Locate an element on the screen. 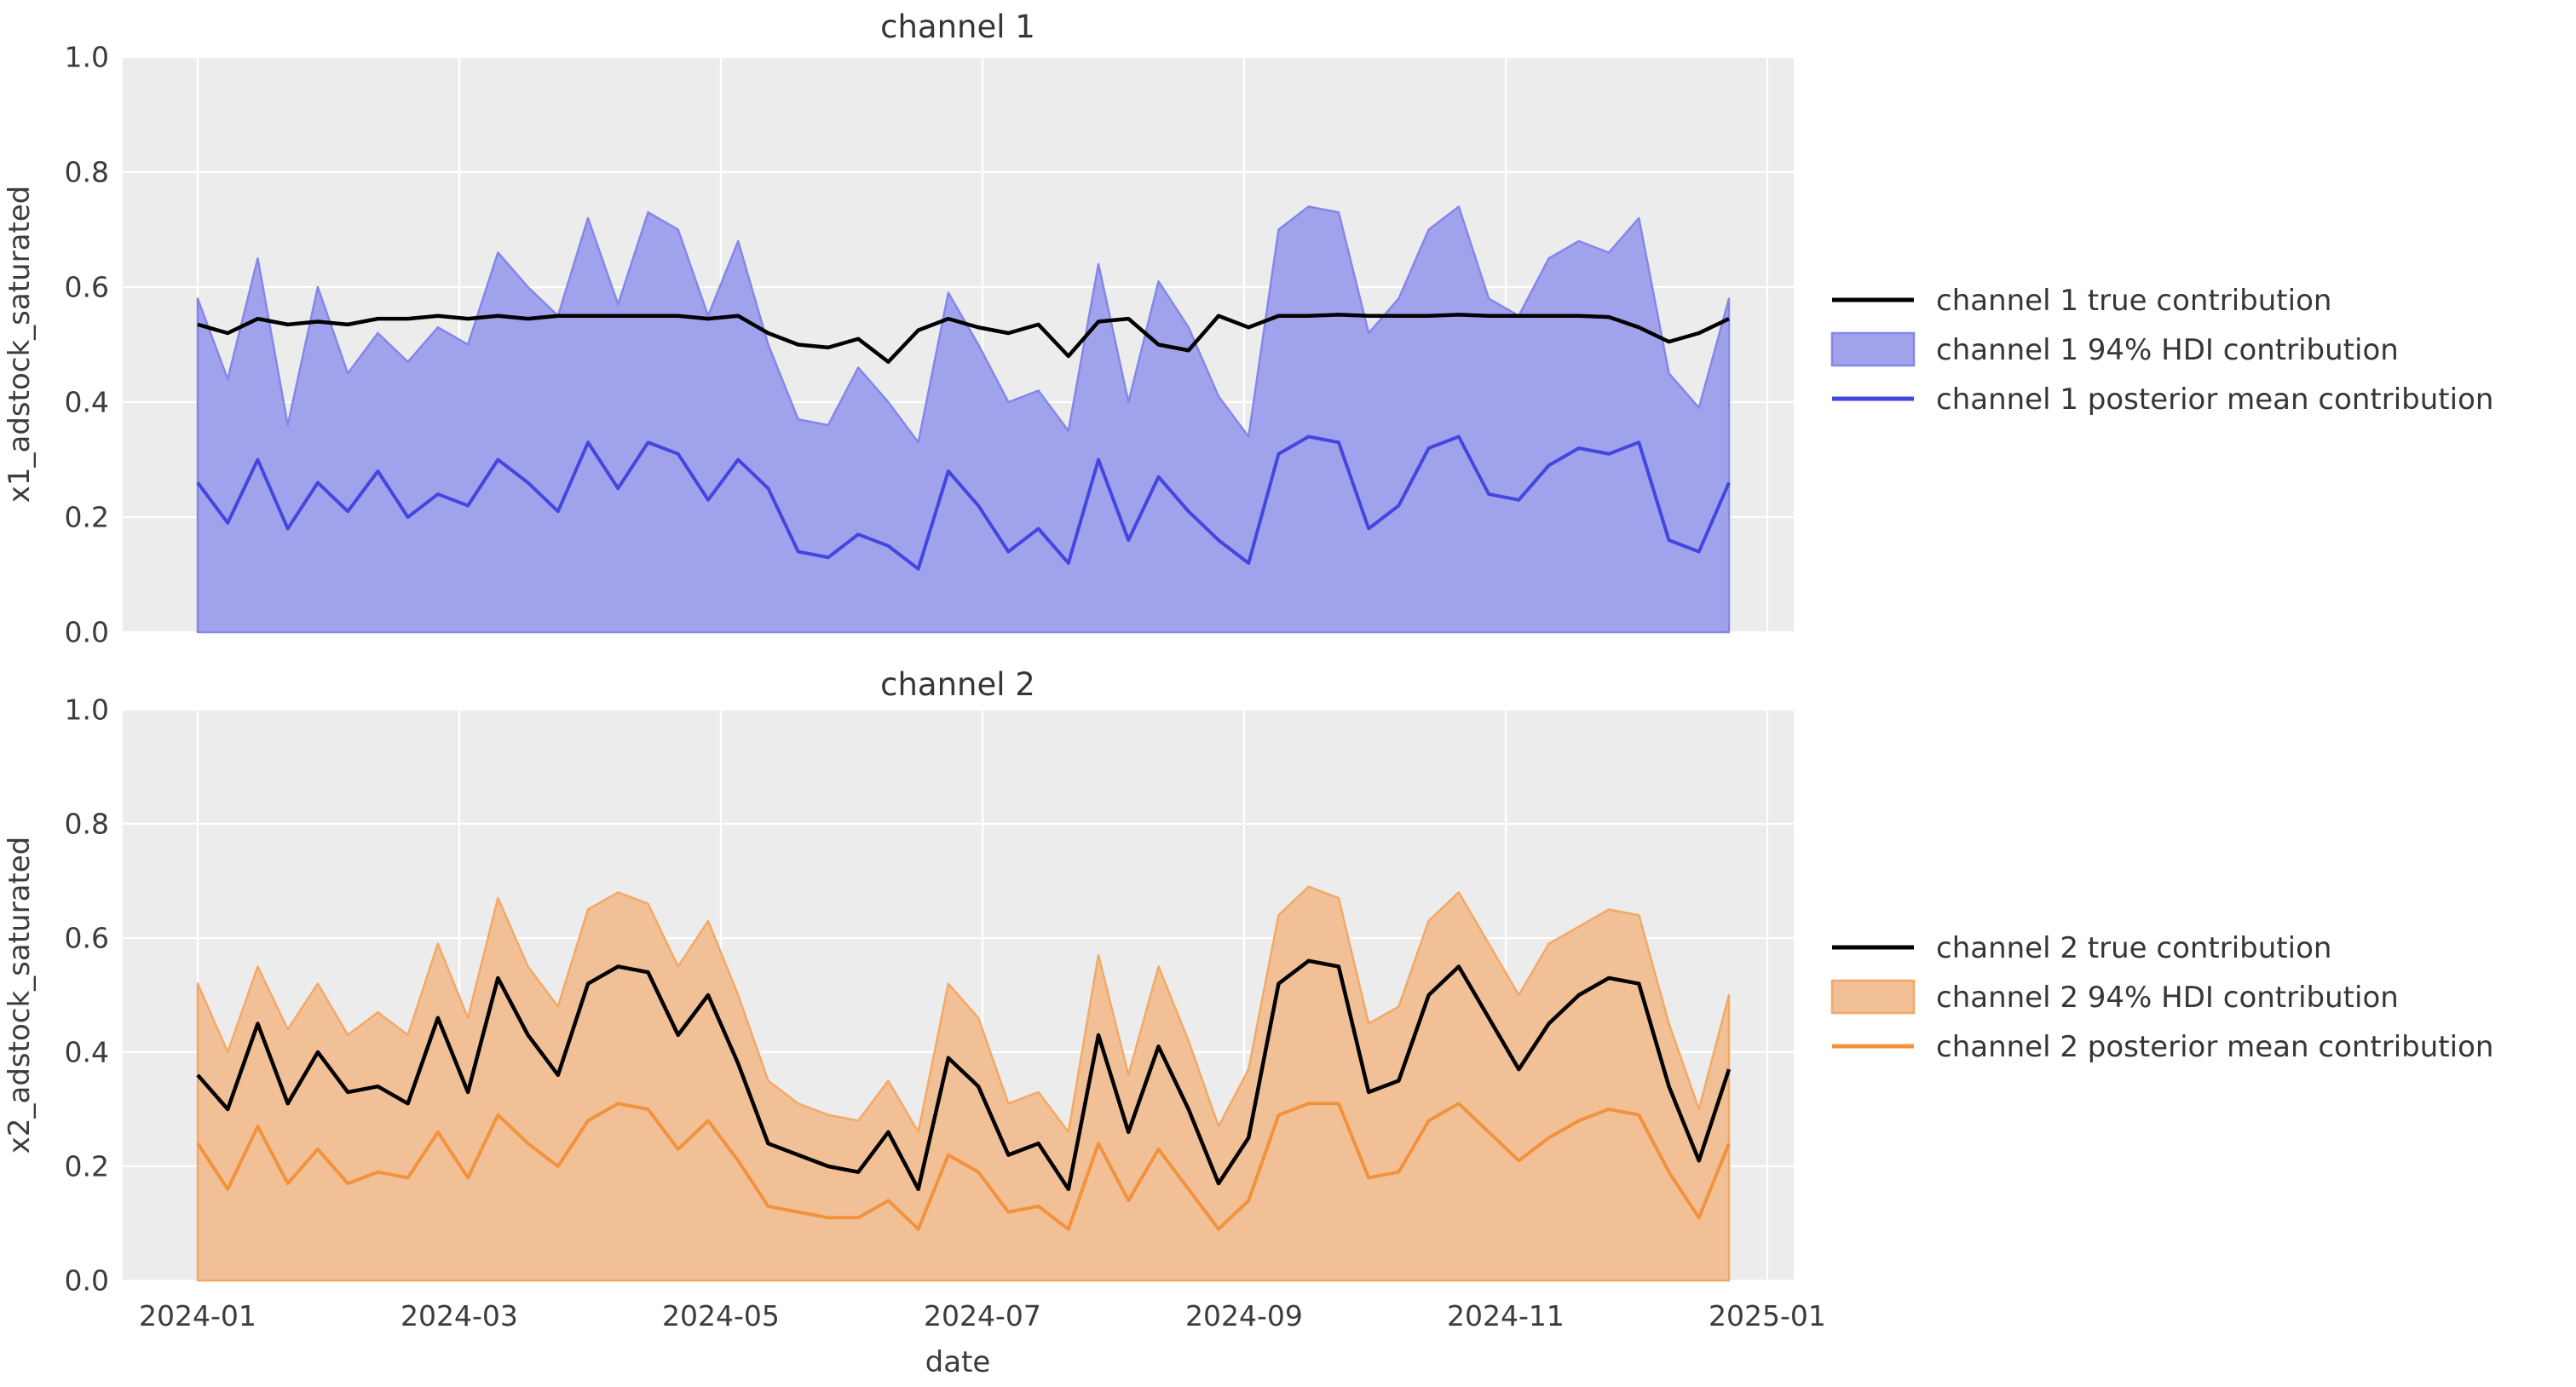 Image resolution: width=2576 pixels, height=1387 pixels. x-tick: 2024-09 is located at coordinates (1244, 1315).